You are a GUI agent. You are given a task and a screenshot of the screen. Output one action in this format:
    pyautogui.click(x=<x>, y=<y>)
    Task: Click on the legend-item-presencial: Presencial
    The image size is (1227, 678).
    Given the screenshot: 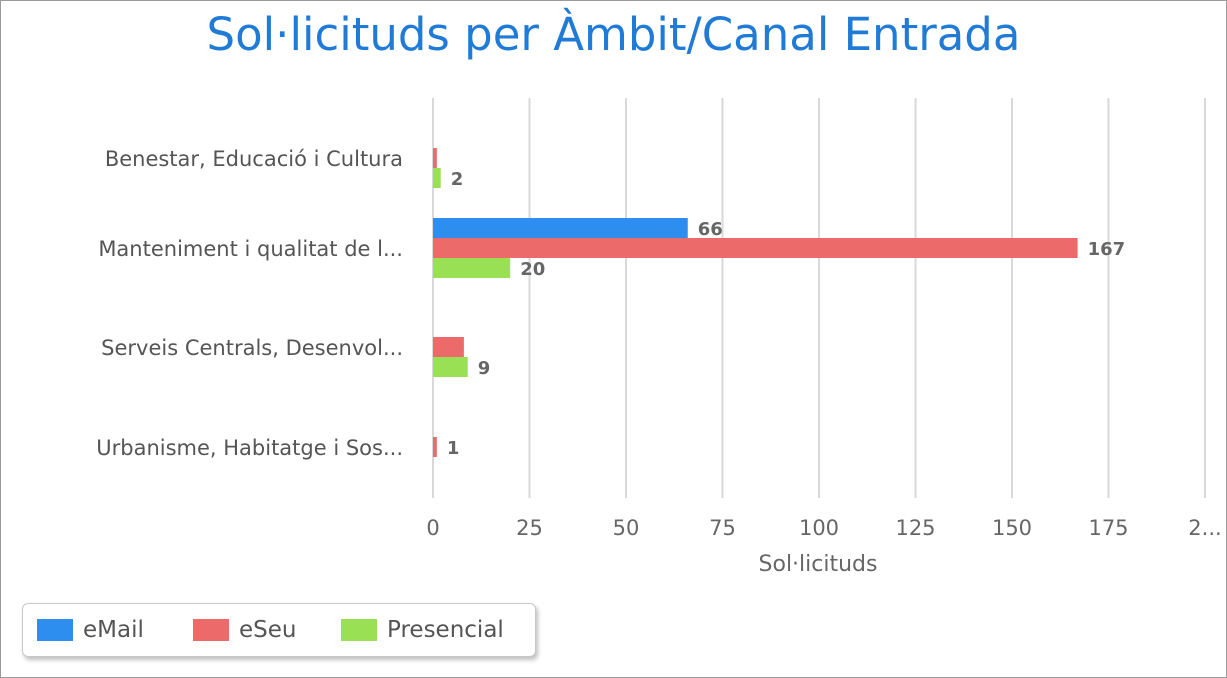 What is the action you would take?
    pyautogui.click(x=422, y=630)
    